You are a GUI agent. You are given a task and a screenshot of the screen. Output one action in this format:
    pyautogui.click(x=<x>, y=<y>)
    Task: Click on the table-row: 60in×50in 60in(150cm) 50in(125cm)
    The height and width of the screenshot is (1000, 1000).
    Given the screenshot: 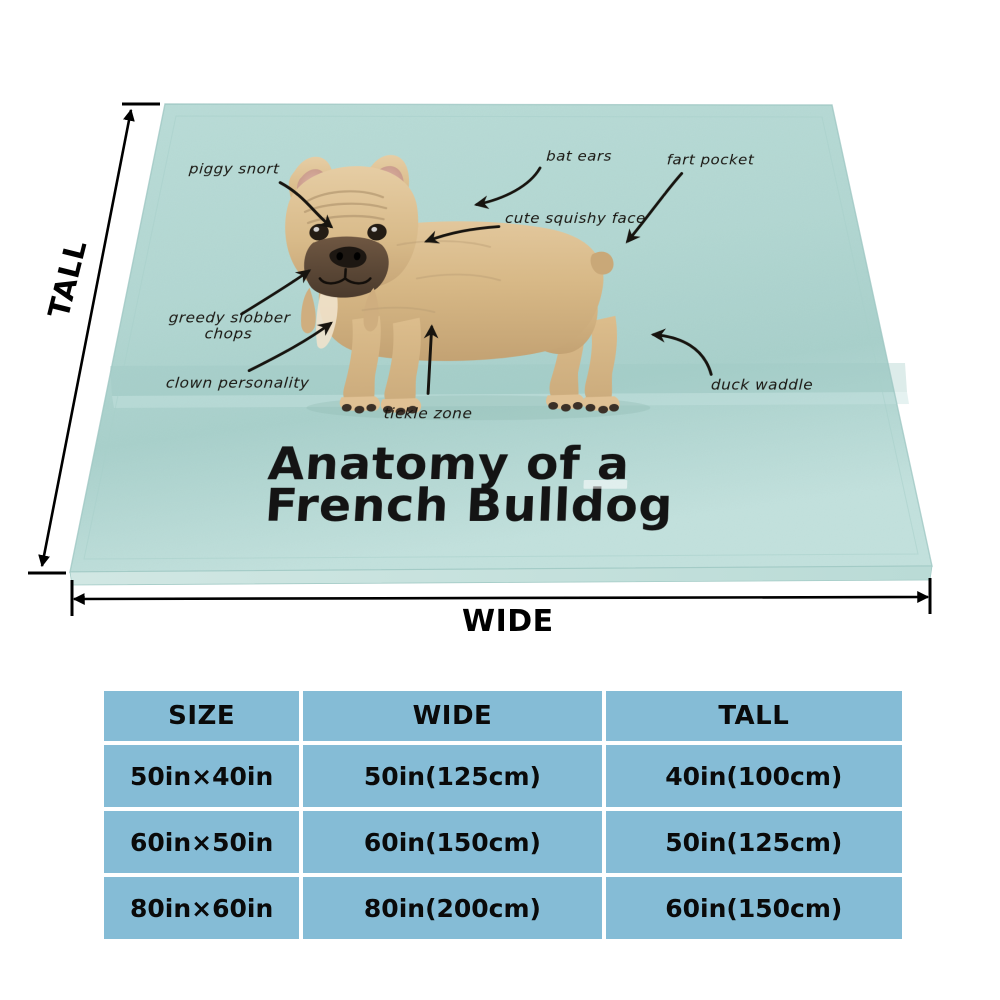 What is the action you would take?
    pyautogui.click(x=503, y=842)
    